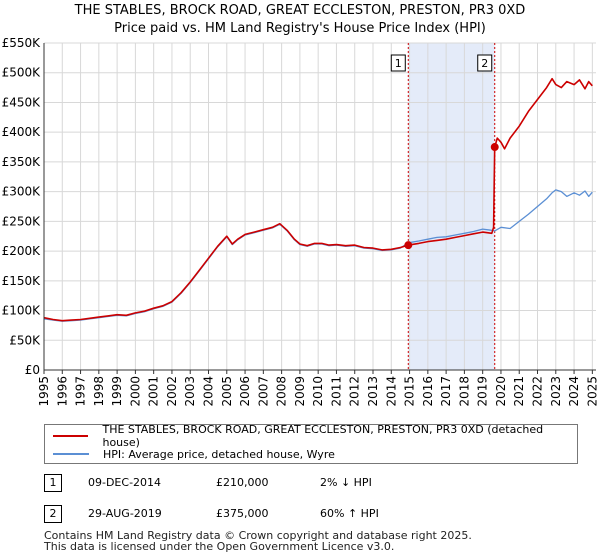 This screenshot has width=600, height=560. I want to click on y-tick-label: £350K, so click(22, 162).